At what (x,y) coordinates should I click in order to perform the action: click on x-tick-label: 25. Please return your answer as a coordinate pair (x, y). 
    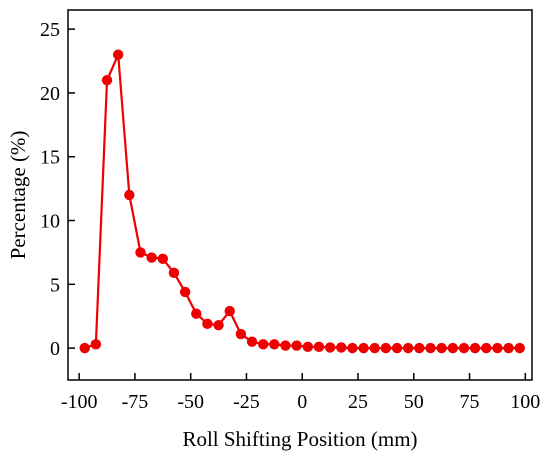
    Looking at the image, I should click on (358, 402).